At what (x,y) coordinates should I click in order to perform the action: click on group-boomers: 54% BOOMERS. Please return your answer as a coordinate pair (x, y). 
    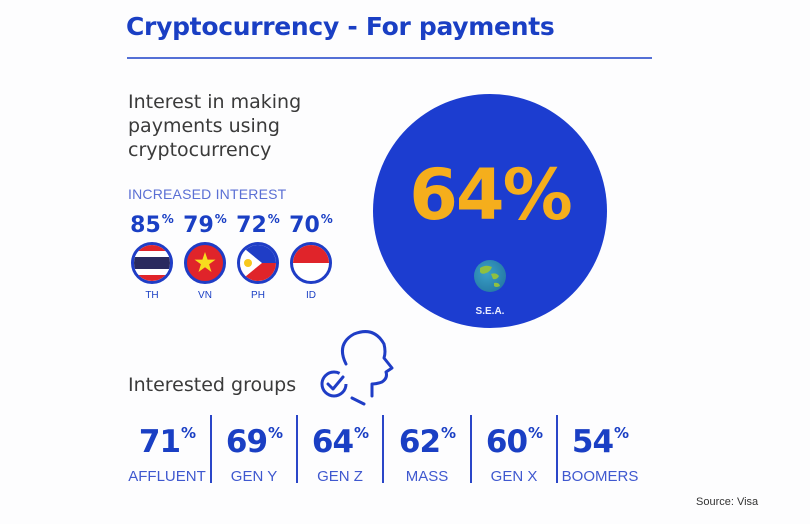
    Looking at the image, I should click on (600, 449).